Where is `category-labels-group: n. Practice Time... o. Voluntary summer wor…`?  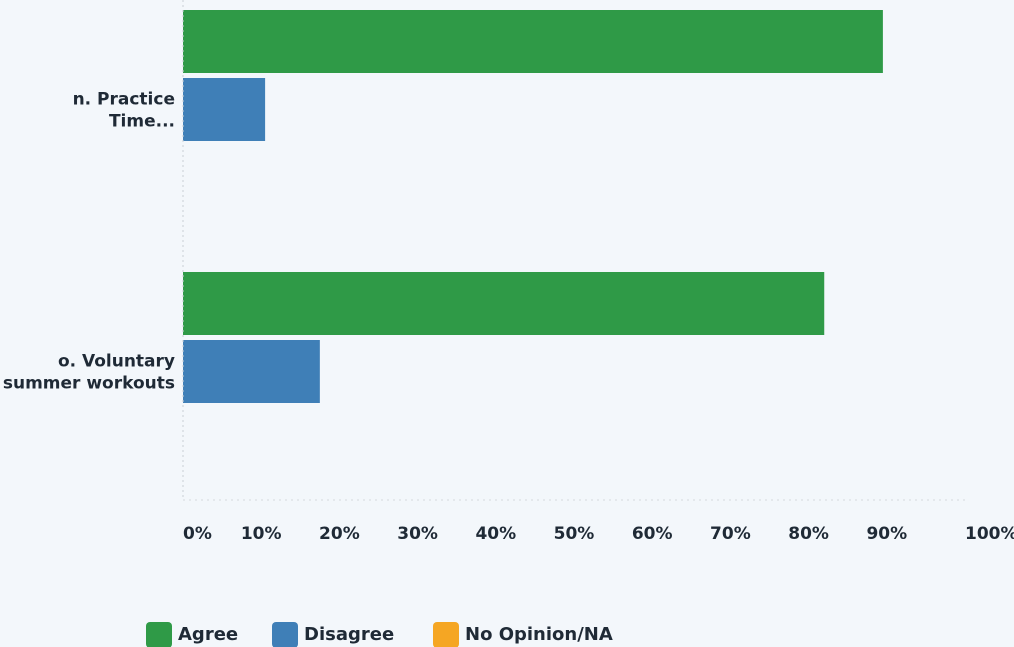 category-labels-group: n. Practice Time... o. Voluntary summer wor… is located at coordinates (89, 242).